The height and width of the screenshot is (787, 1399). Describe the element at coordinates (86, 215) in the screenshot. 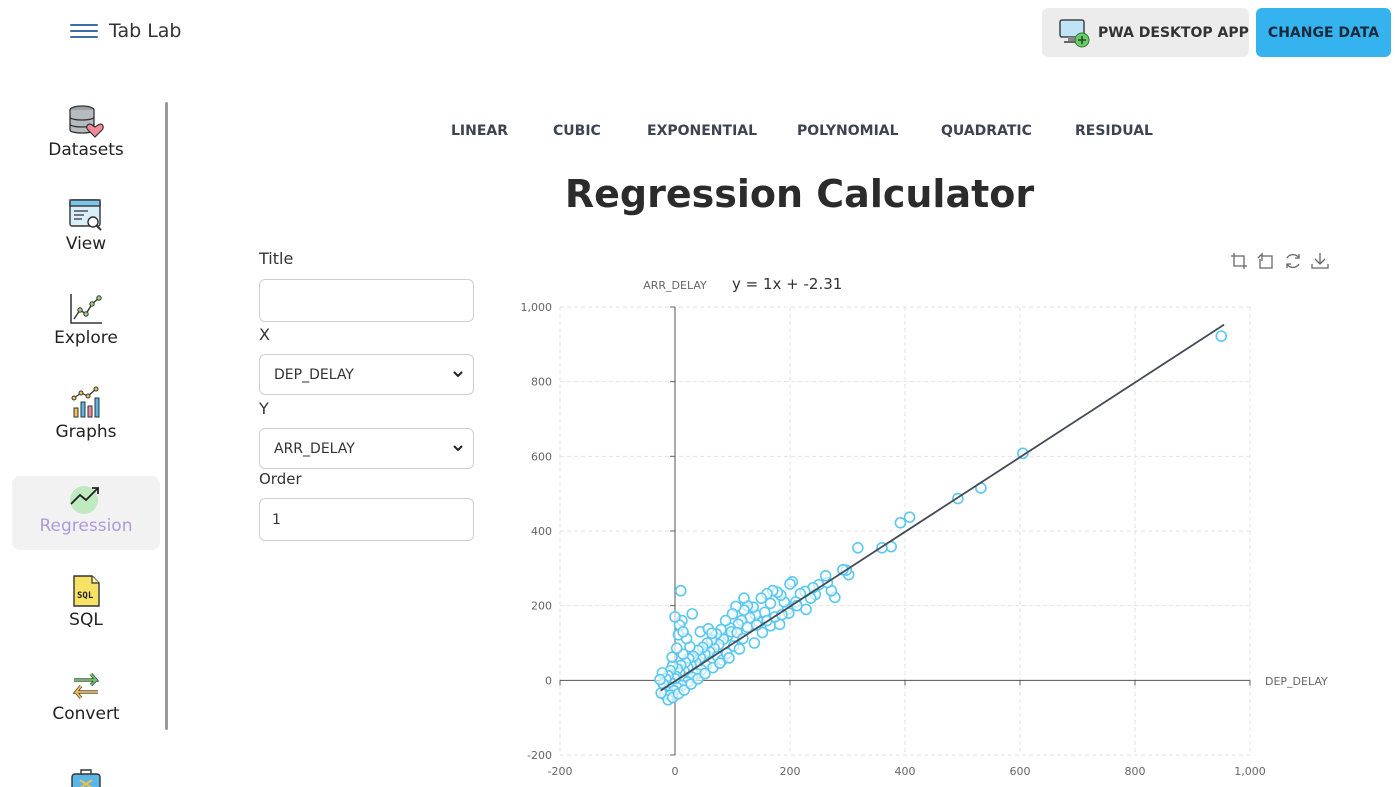

I see `window-search-icon` at that location.